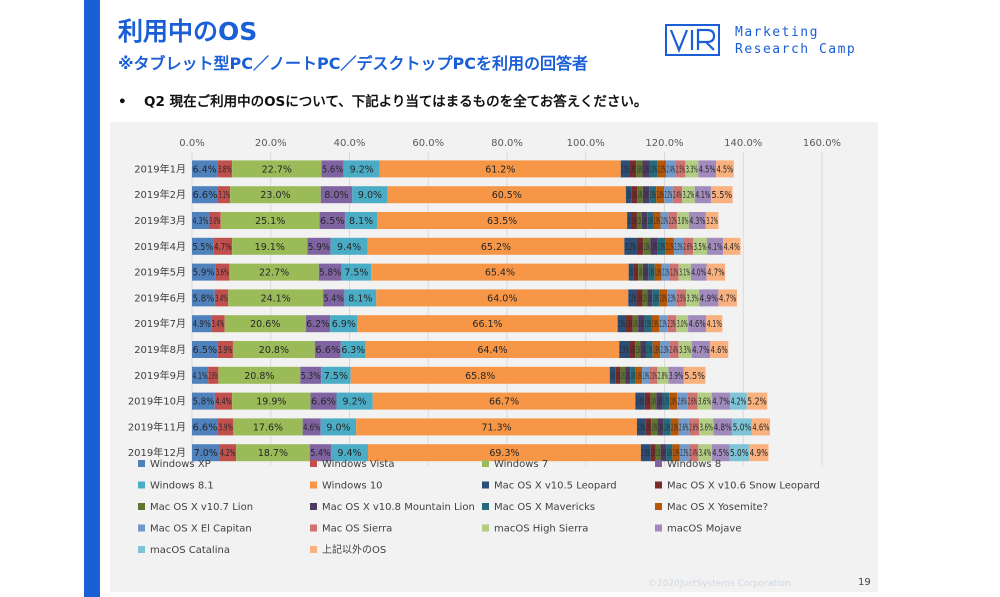 Image resolution: width=1000 pixels, height=597 pixels. Describe the element at coordinates (274, 350) in the screenshot. I see `data-label: 20.8%` at that location.